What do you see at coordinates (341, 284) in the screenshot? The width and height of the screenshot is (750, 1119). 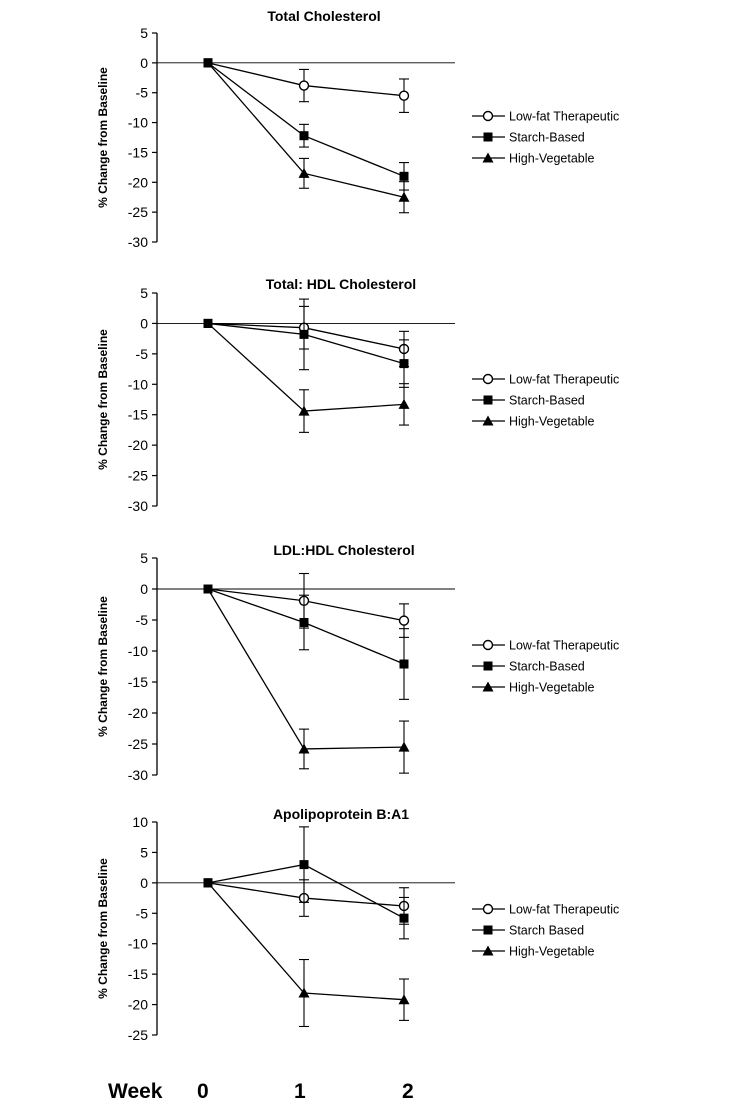 I see `chart-title: Total: HDL Cholesterol` at bounding box center [341, 284].